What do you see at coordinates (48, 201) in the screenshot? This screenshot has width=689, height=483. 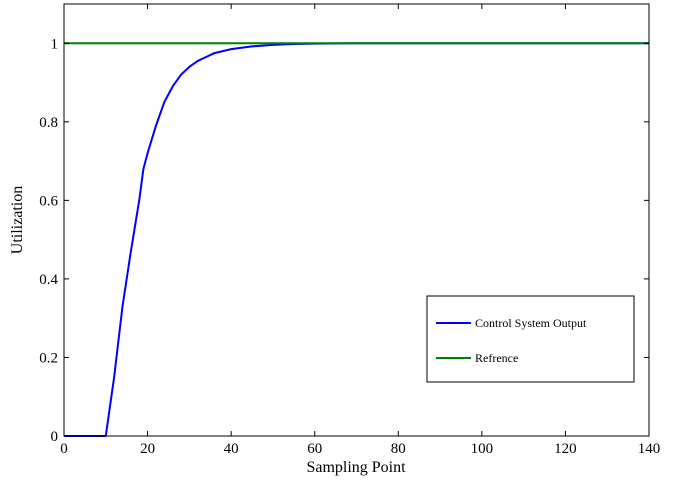 I see `y-tick-label: 0.6` at bounding box center [48, 201].